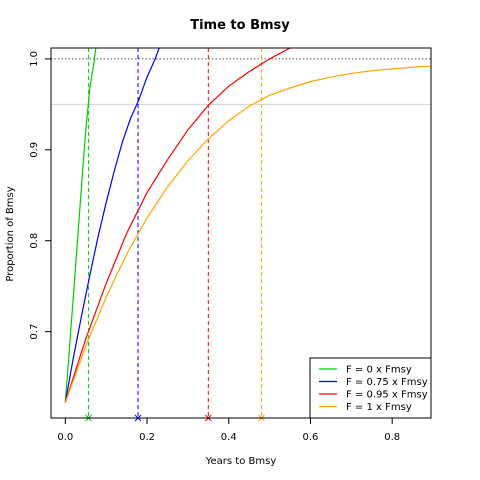 This screenshot has height=480, width=480. I want to click on legend-box, so click(370, 388).